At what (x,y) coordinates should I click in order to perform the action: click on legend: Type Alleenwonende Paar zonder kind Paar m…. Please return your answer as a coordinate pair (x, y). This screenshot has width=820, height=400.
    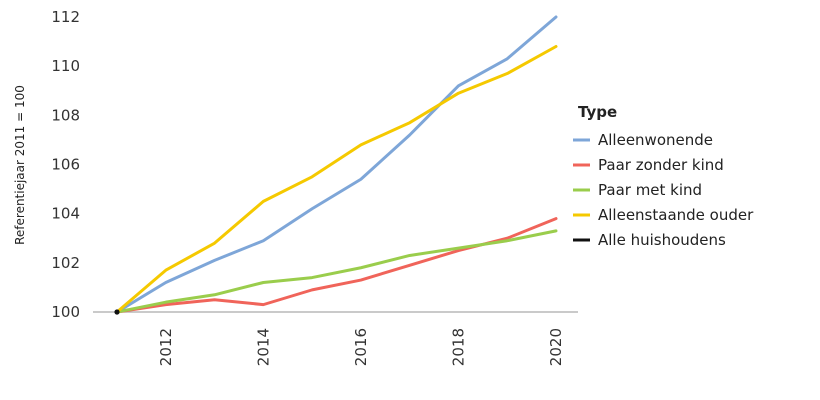
    Looking at the image, I should click on (663, 176).